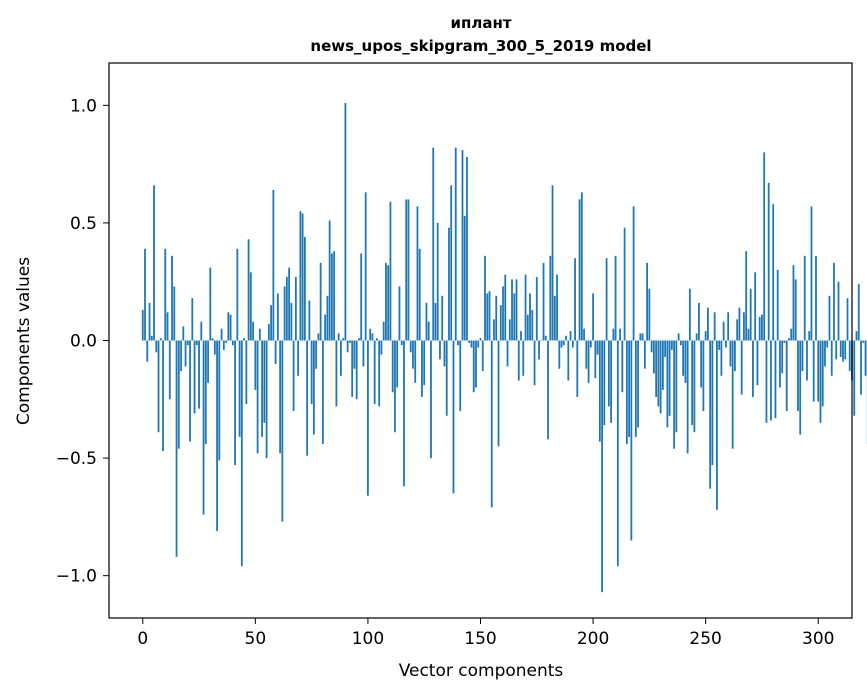 Image resolution: width=867 pixels, height=696 pixels. I want to click on x-axis-ticks: 0 50 100 150 200 250 300, so click(485, 633).